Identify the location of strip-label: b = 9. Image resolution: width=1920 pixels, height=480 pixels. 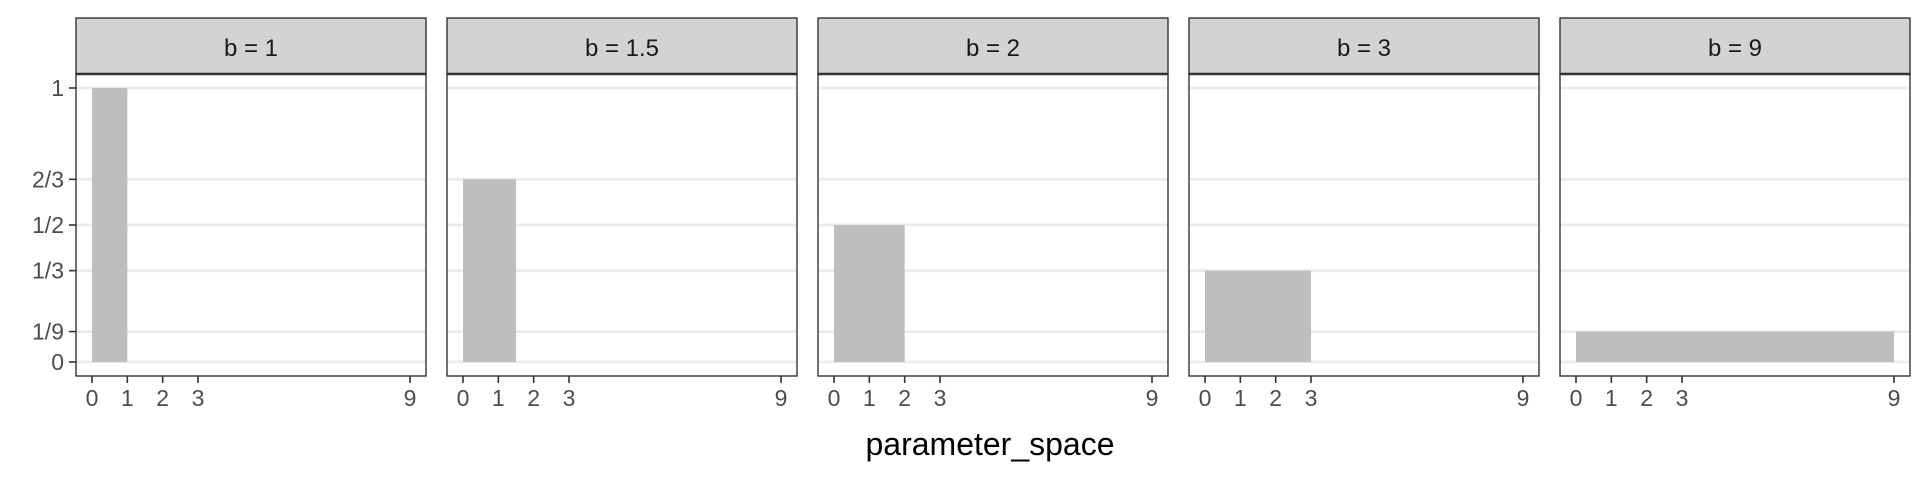
(1735, 48).